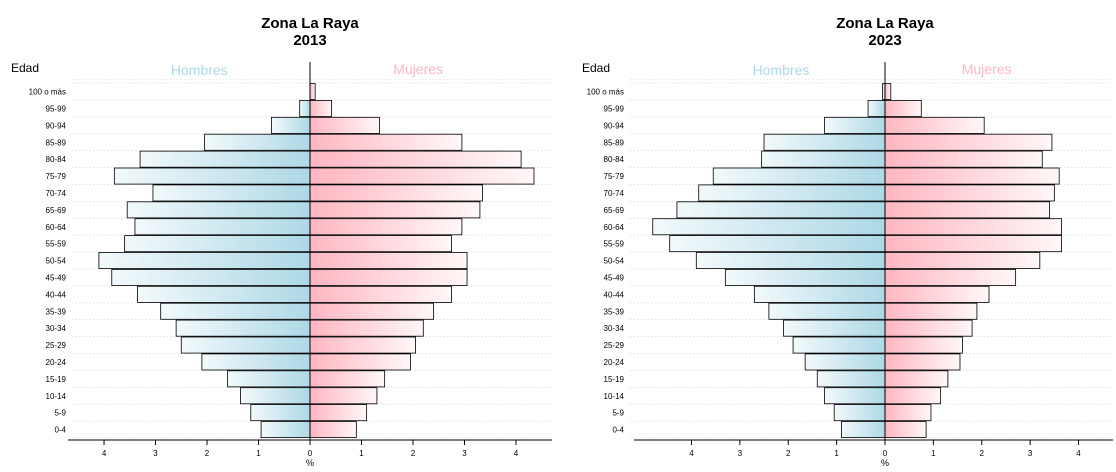 This screenshot has height=472, width=1116. What do you see at coordinates (309, 40) in the screenshot?
I see `chart-subtitle: 2013` at bounding box center [309, 40].